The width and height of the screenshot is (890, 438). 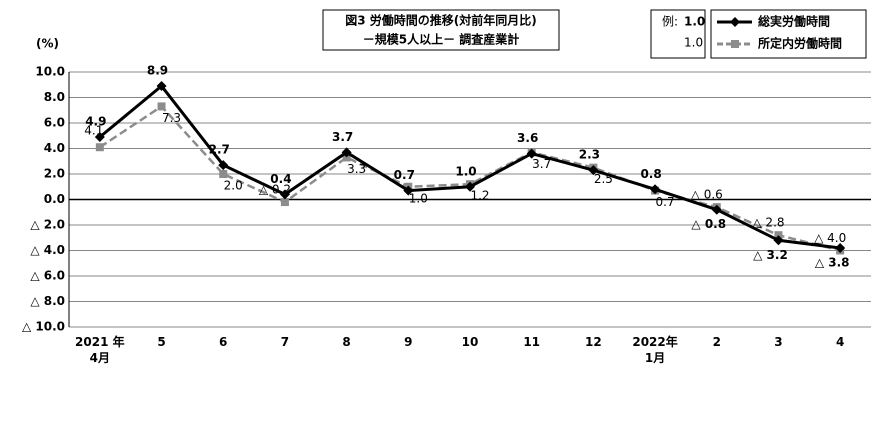 I want to click on x-tick-label: 3, so click(x=778, y=342).